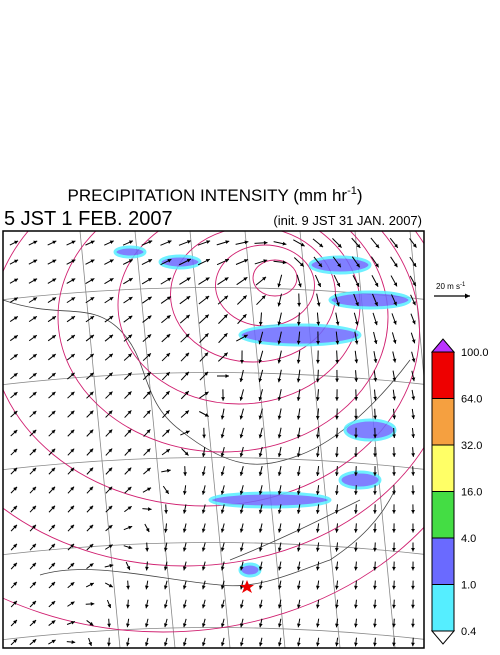  What do you see at coordinates (475, 353) in the screenshot?
I see `colorbar-label: 100.0` at bounding box center [475, 353].